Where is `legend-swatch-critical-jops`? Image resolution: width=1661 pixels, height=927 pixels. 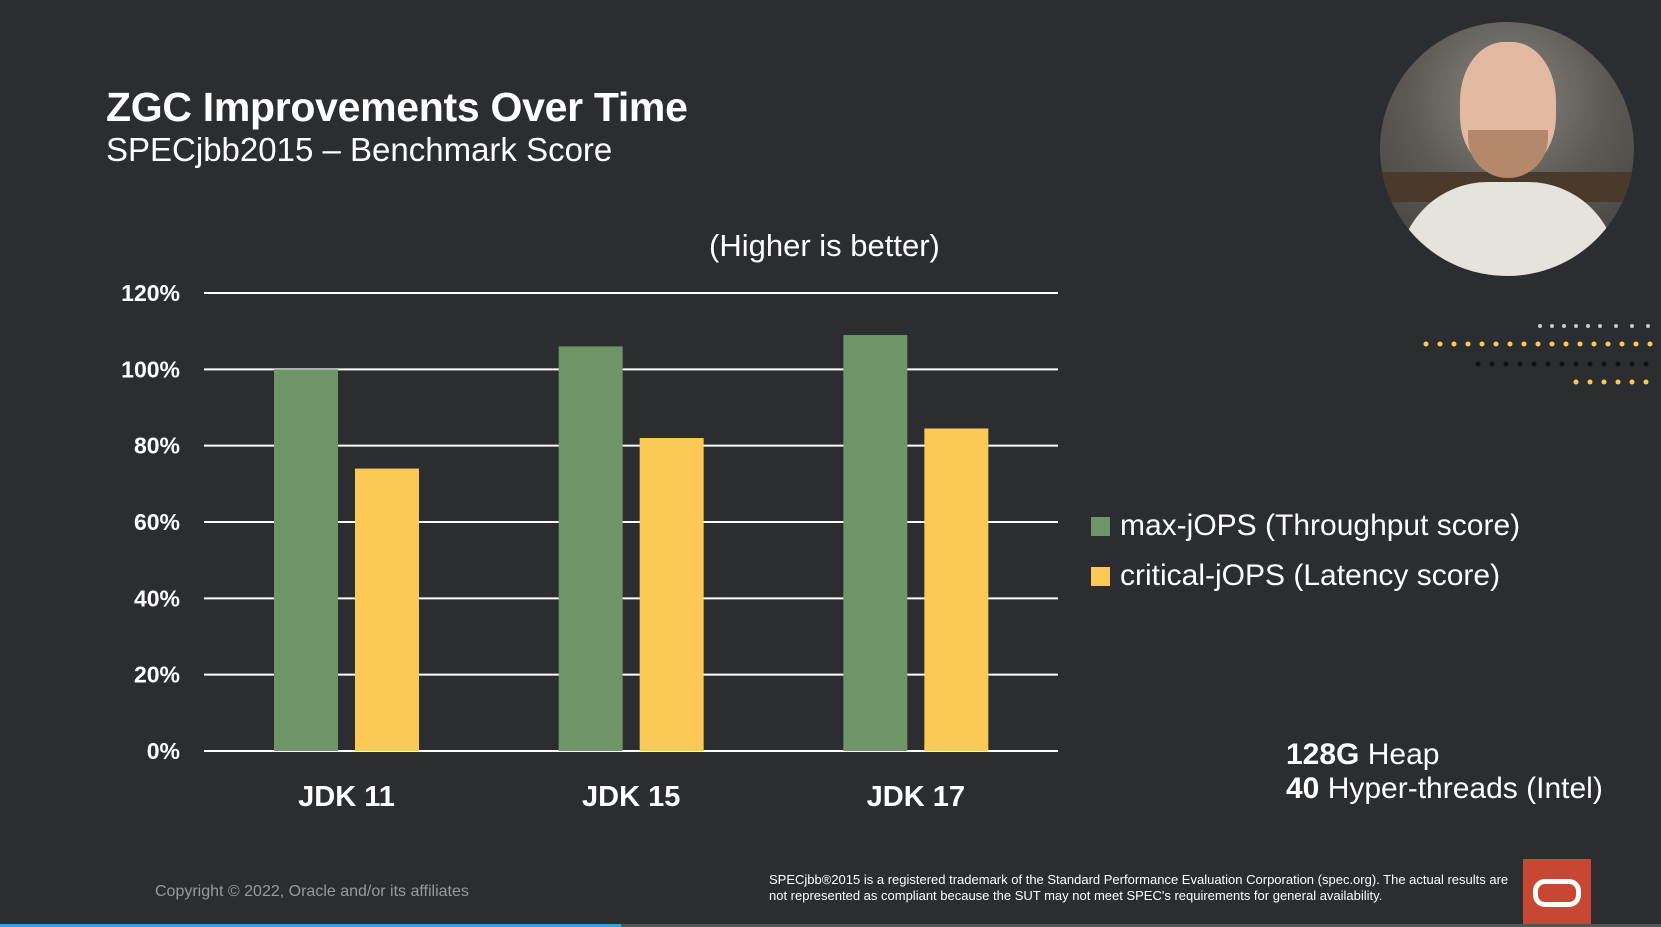
legend-swatch-critical-jops is located at coordinates (1100, 576).